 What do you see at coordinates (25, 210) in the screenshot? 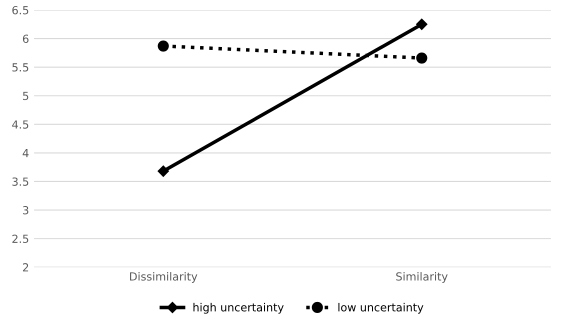
I see `y-tick-label: 3` at bounding box center [25, 210].